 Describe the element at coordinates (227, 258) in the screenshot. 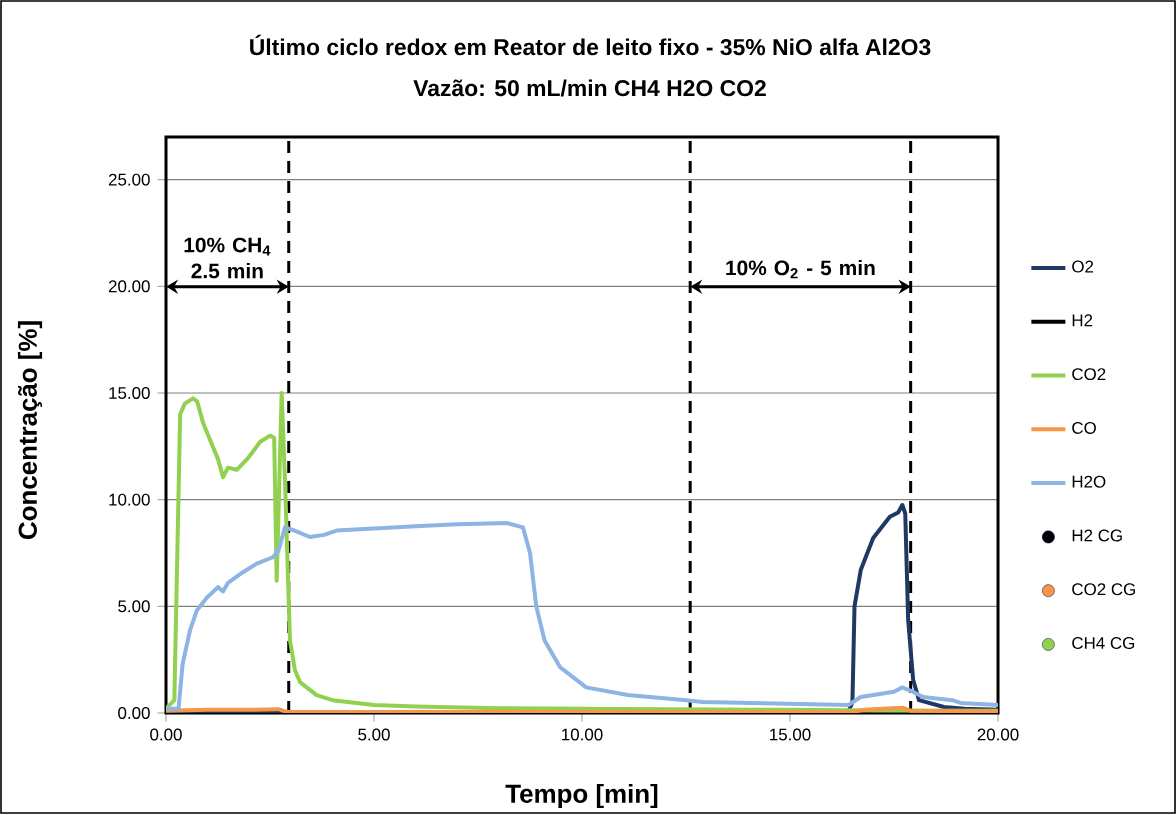

I see `annotation: 10% CH$_{4}$ 2.5 min` at that location.